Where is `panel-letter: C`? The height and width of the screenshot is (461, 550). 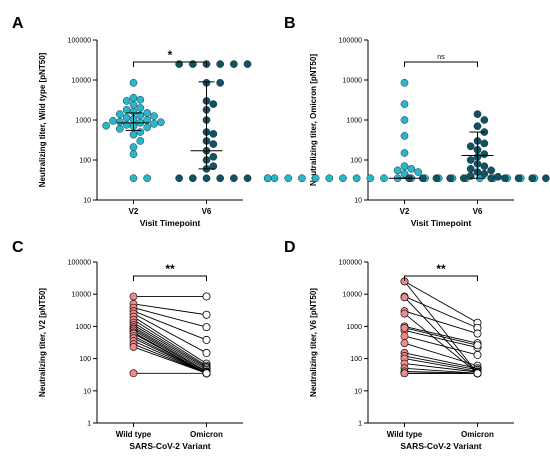
panel-letter: C is located at coordinates (18, 247).